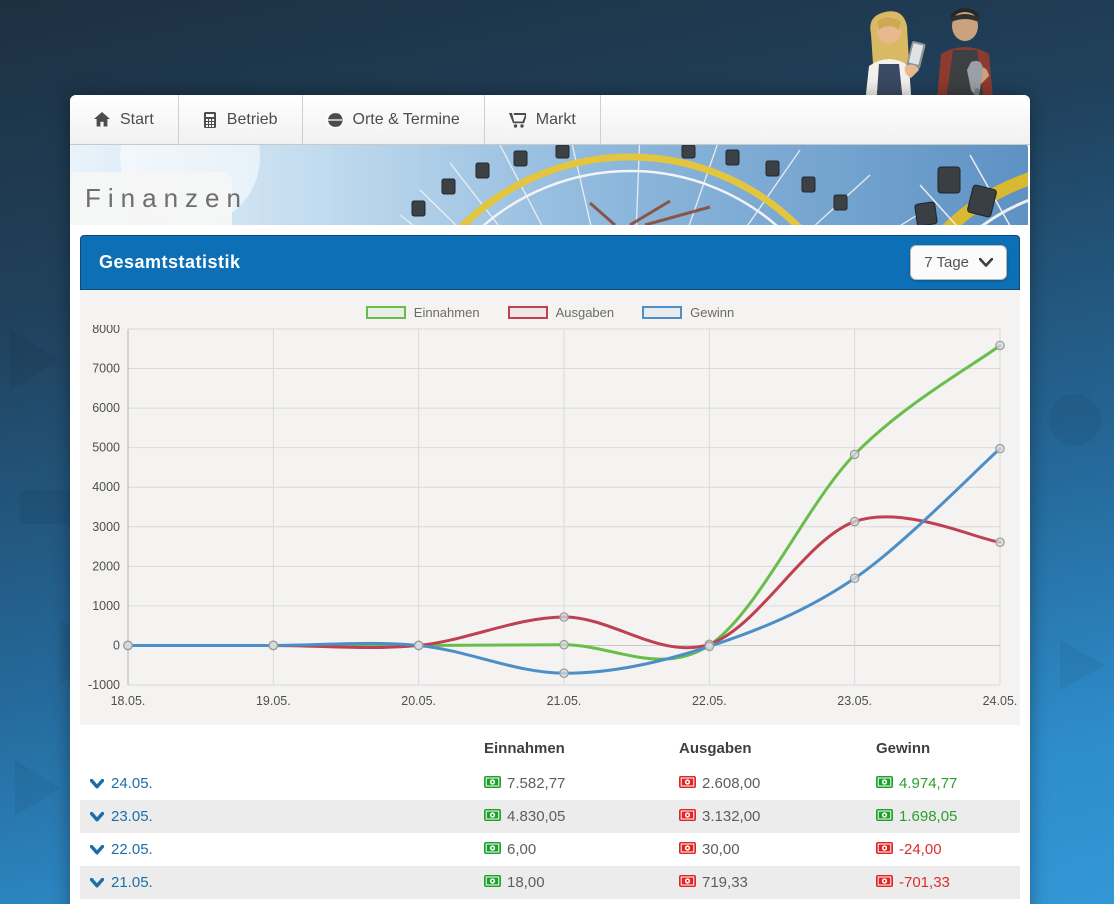 This screenshot has height=904, width=1114. What do you see at coordinates (106, 606) in the screenshot?
I see `svg-text: 1000` at bounding box center [106, 606].